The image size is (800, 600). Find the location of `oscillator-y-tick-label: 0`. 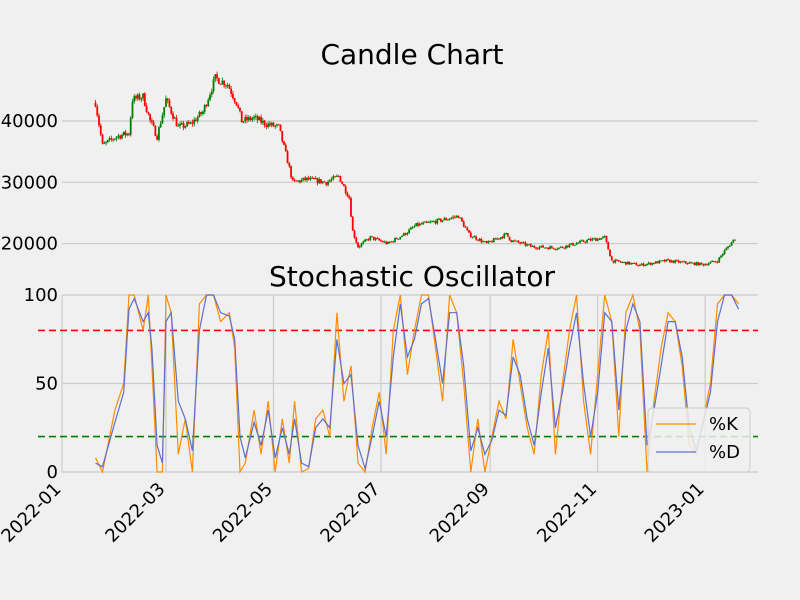

oscillator-y-tick-label: 0 is located at coordinates (52, 472).